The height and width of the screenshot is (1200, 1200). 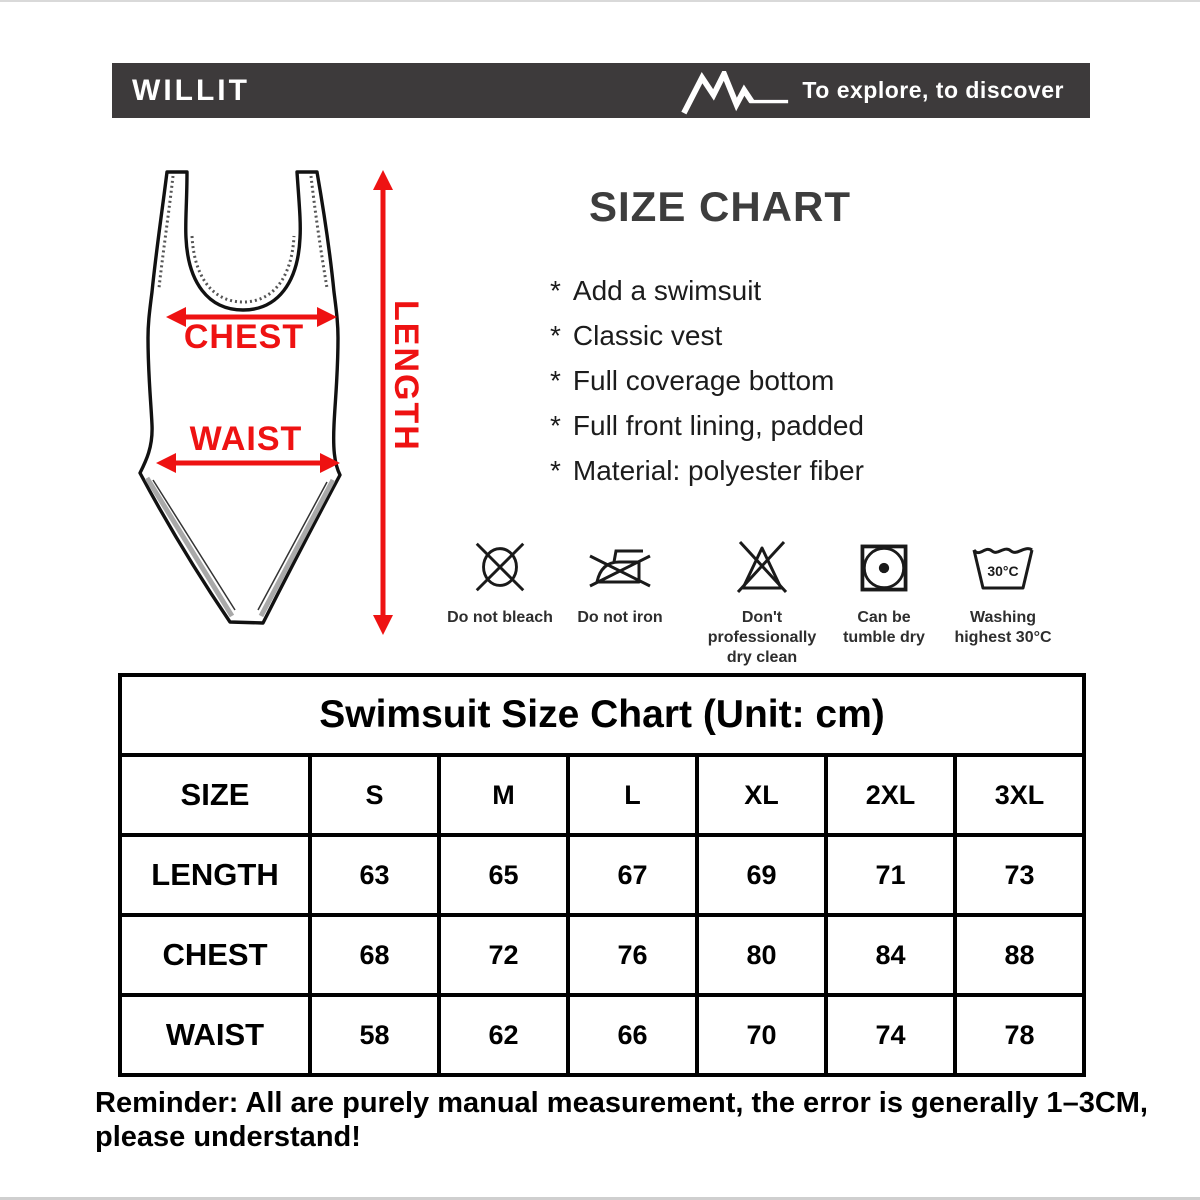 I want to click on table-cell: 69, so click(x=761, y=875).